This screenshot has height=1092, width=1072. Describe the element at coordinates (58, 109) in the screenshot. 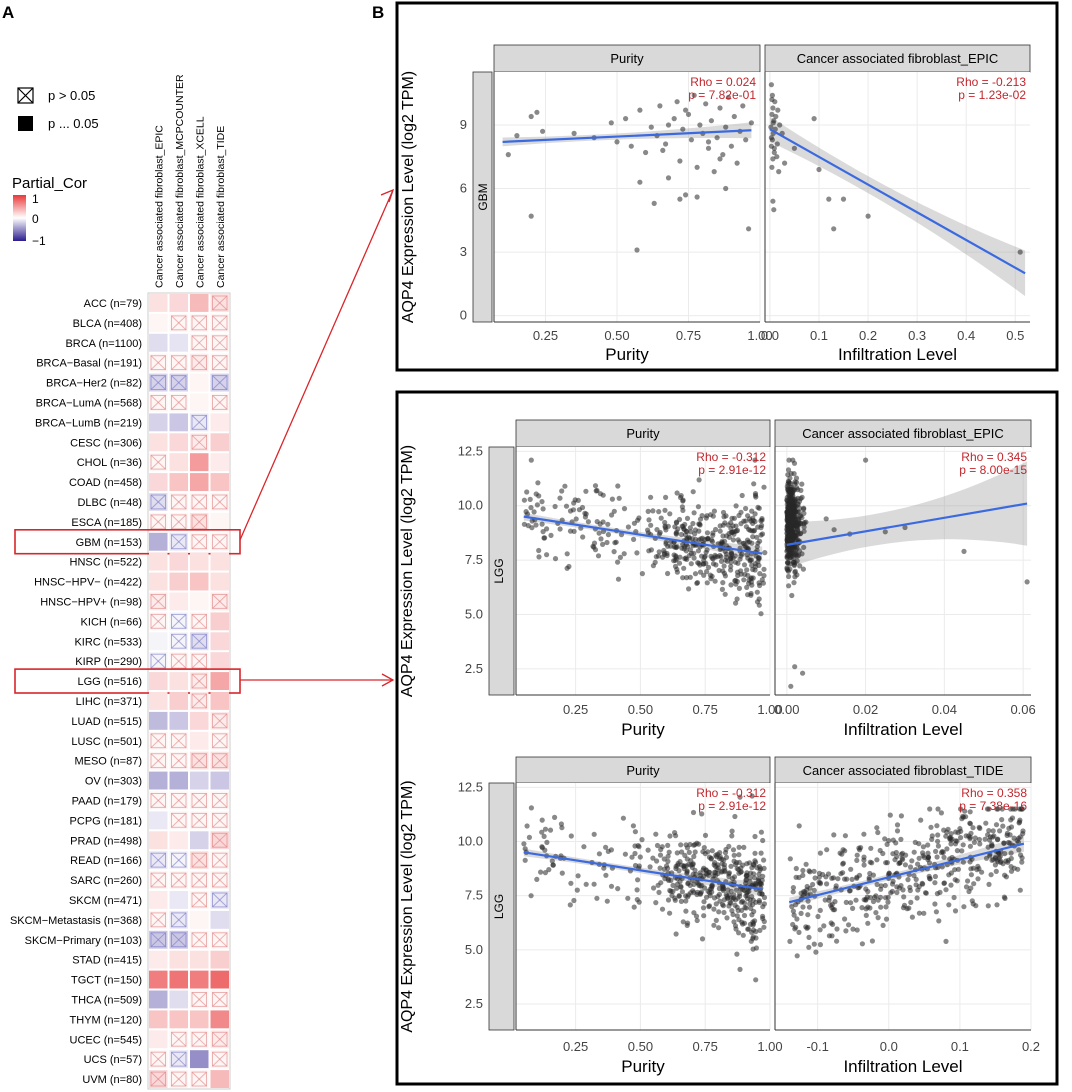

I see `significance-legend: p > 0.05 p ... 0.05` at that location.